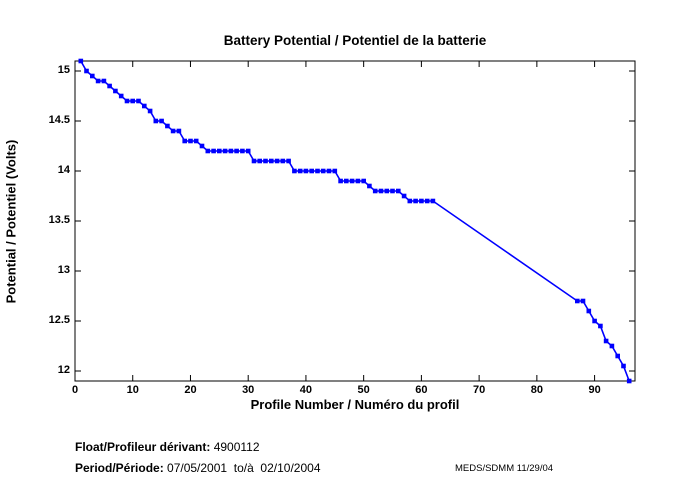 This screenshot has height=500, width=680. What do you see at coordinates (190, 390) in the screenshot?
I see `x-tick-label: 20` at bounding box center [190, 390].